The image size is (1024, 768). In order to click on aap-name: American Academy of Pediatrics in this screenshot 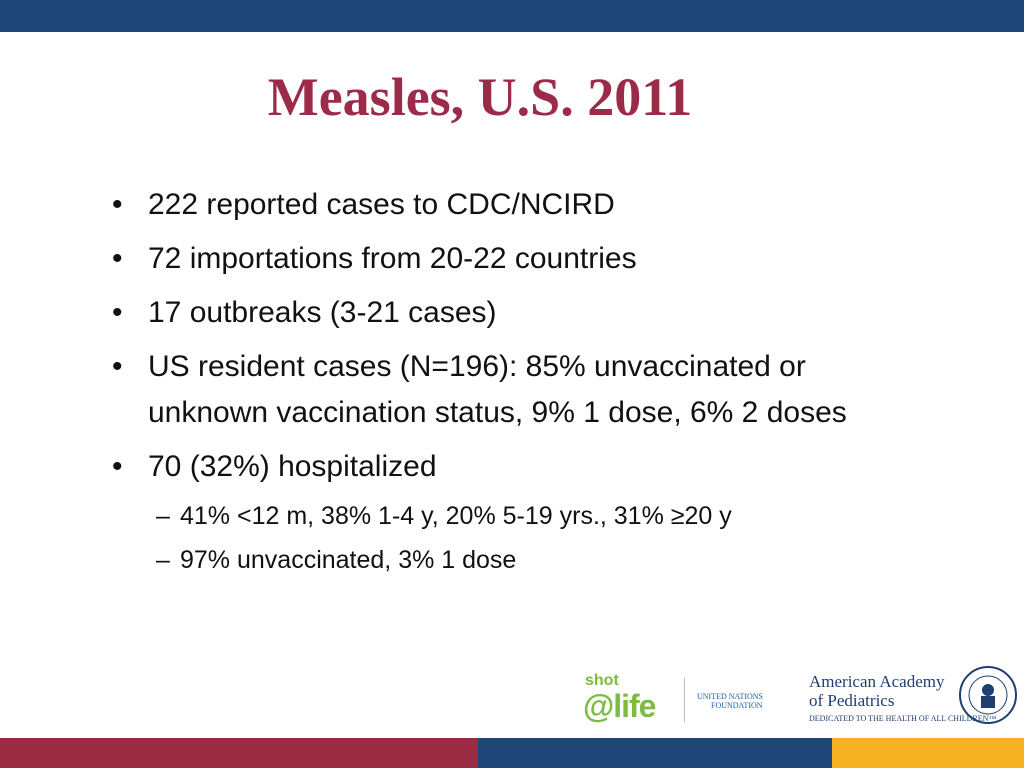, I will do `click(876, 691)`.